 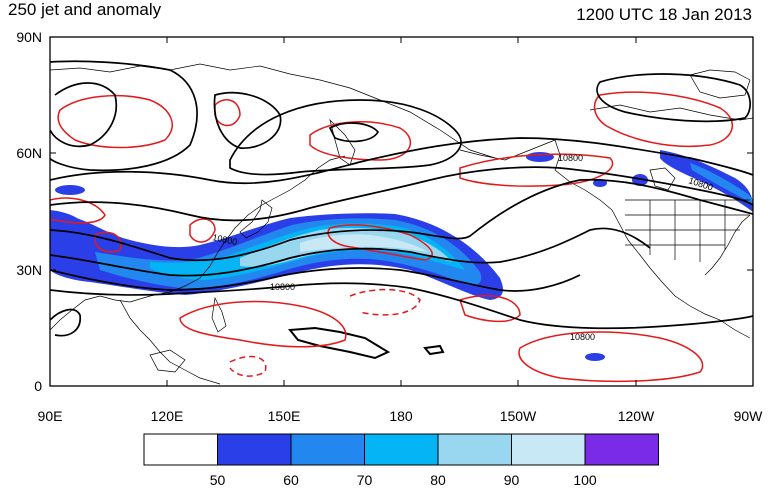 I want to click on lon-label-90w: 90W, so click(x=749, y=416).